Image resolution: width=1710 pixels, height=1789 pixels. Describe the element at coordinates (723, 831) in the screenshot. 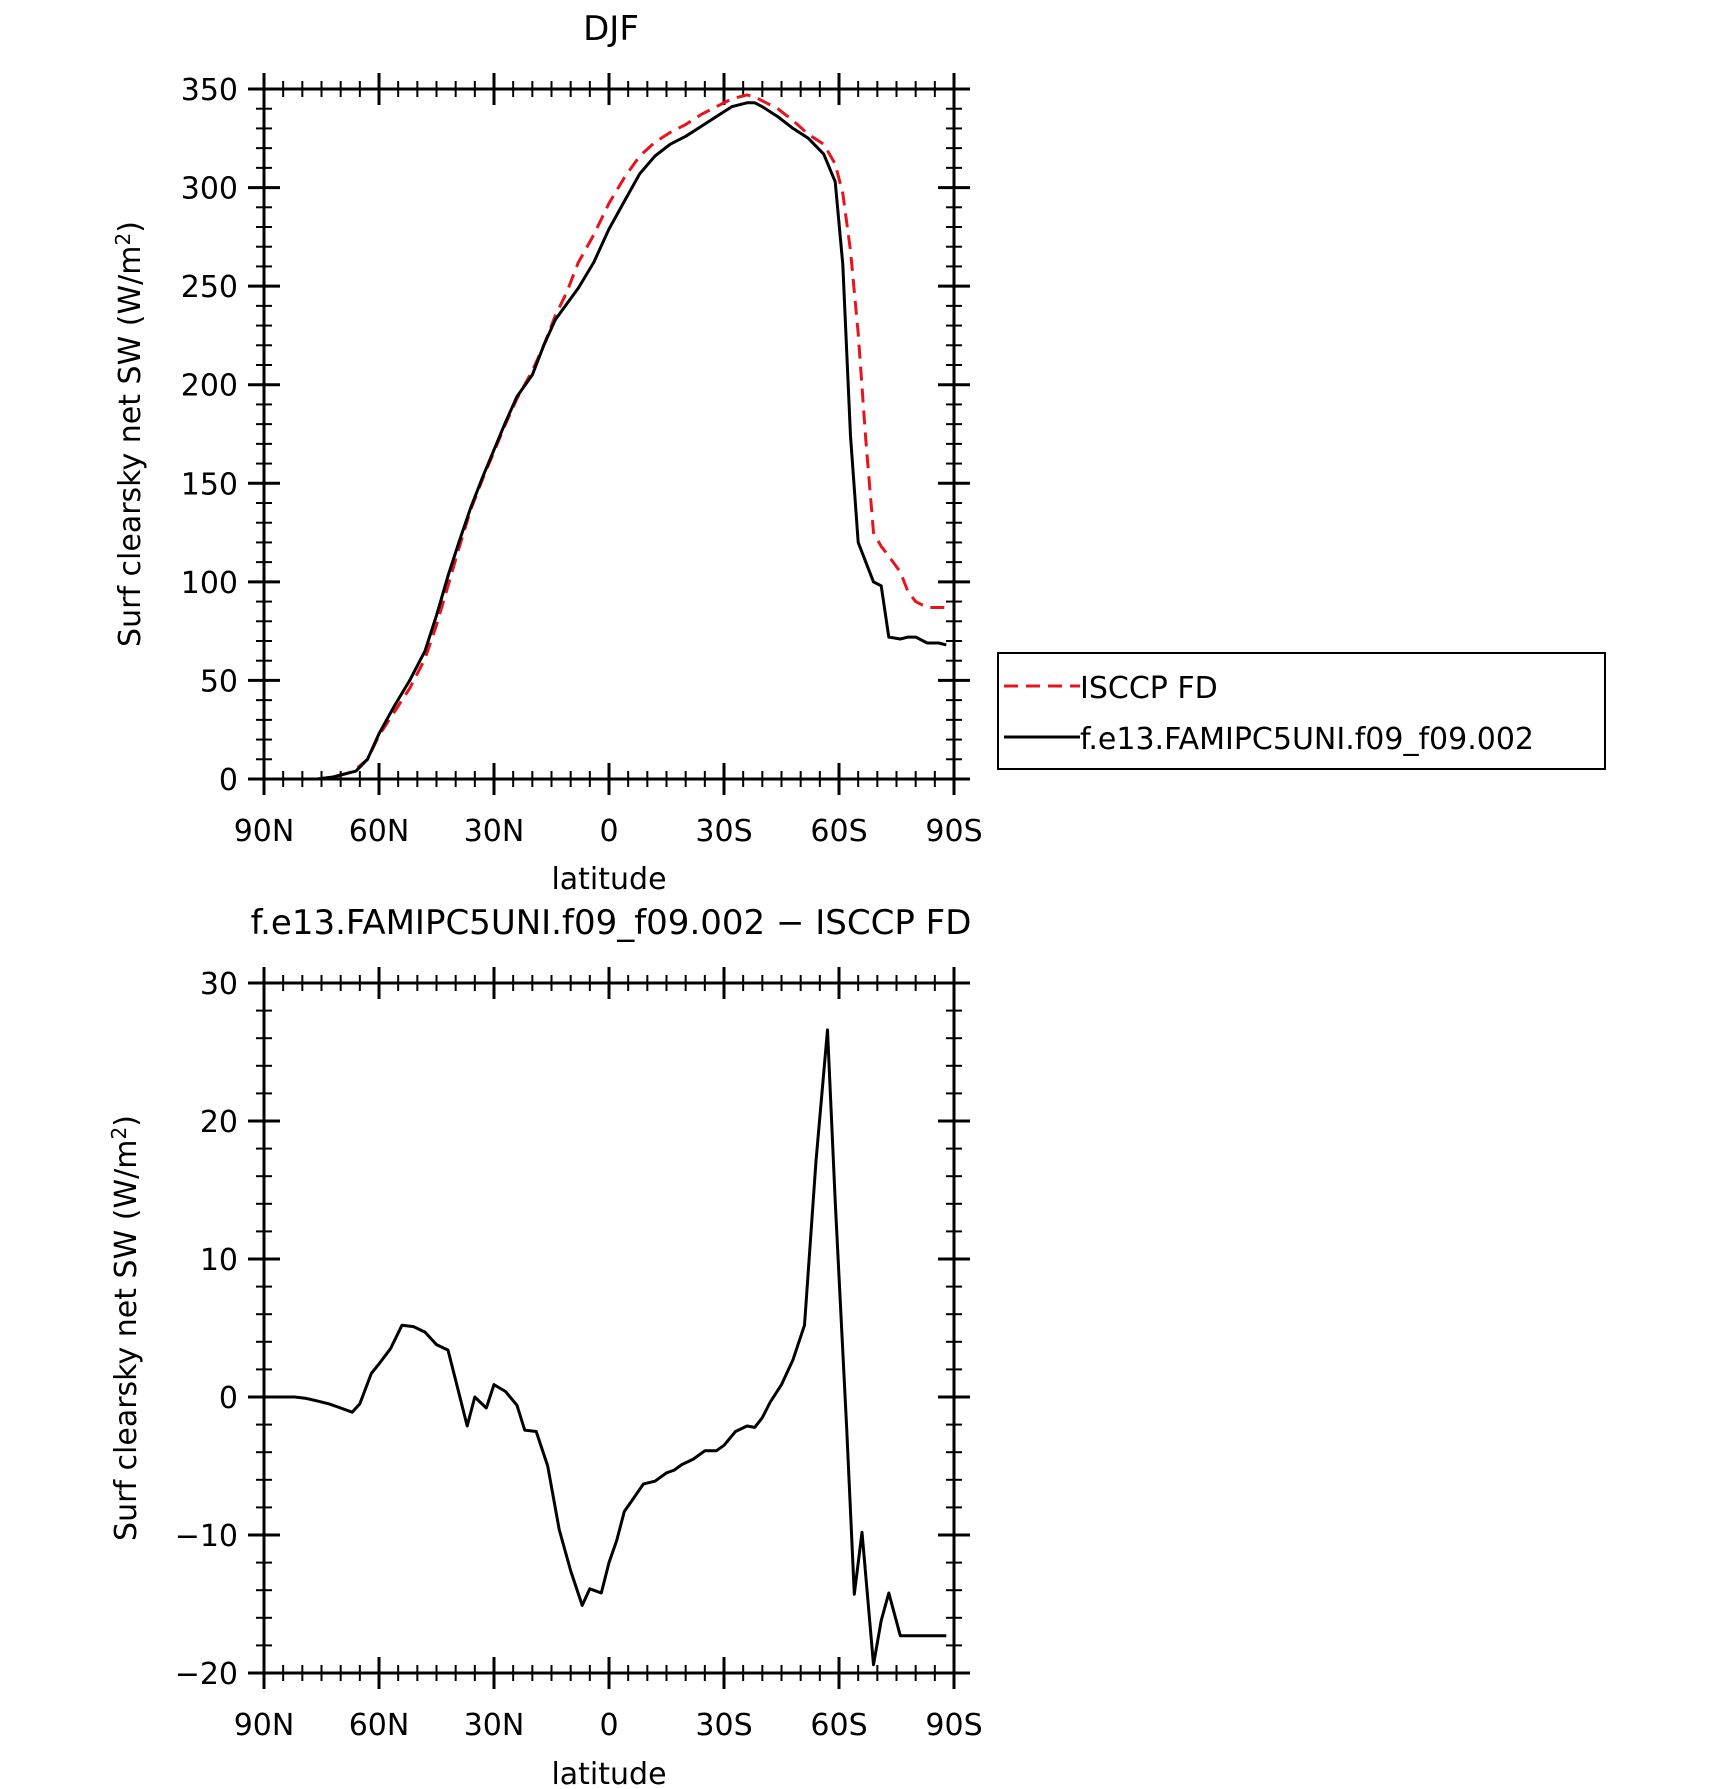

I see `top-xtick-label: 30S` at that location.